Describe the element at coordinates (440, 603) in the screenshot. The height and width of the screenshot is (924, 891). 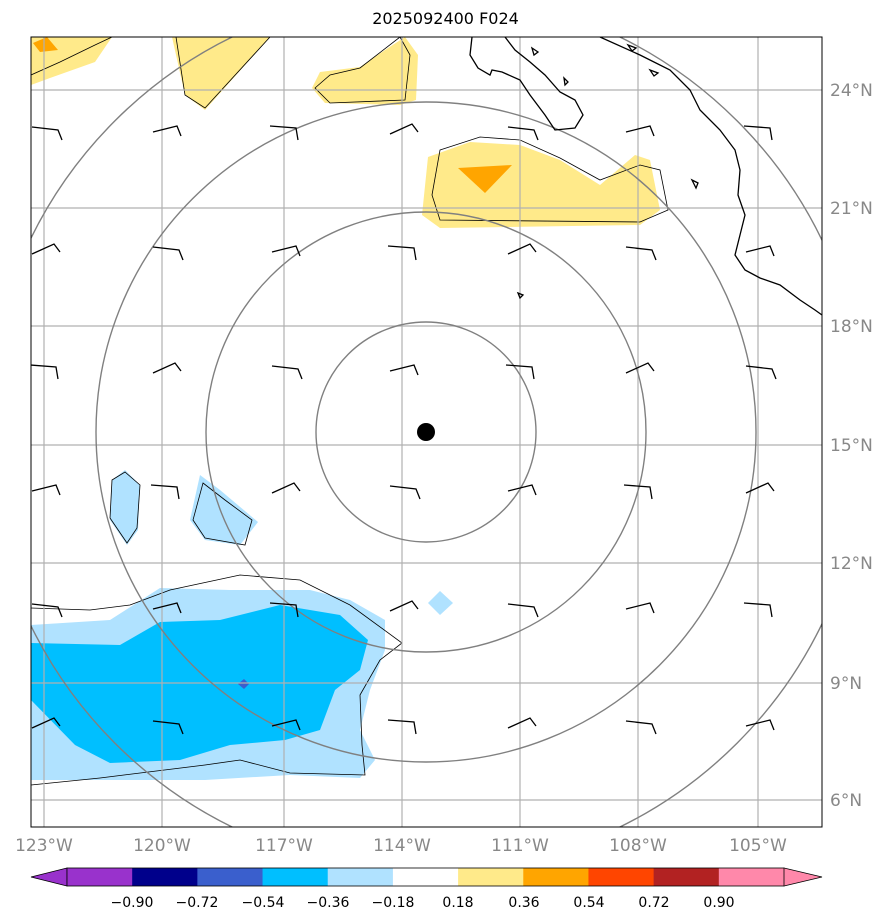
I see `negative-area-small` at that location.